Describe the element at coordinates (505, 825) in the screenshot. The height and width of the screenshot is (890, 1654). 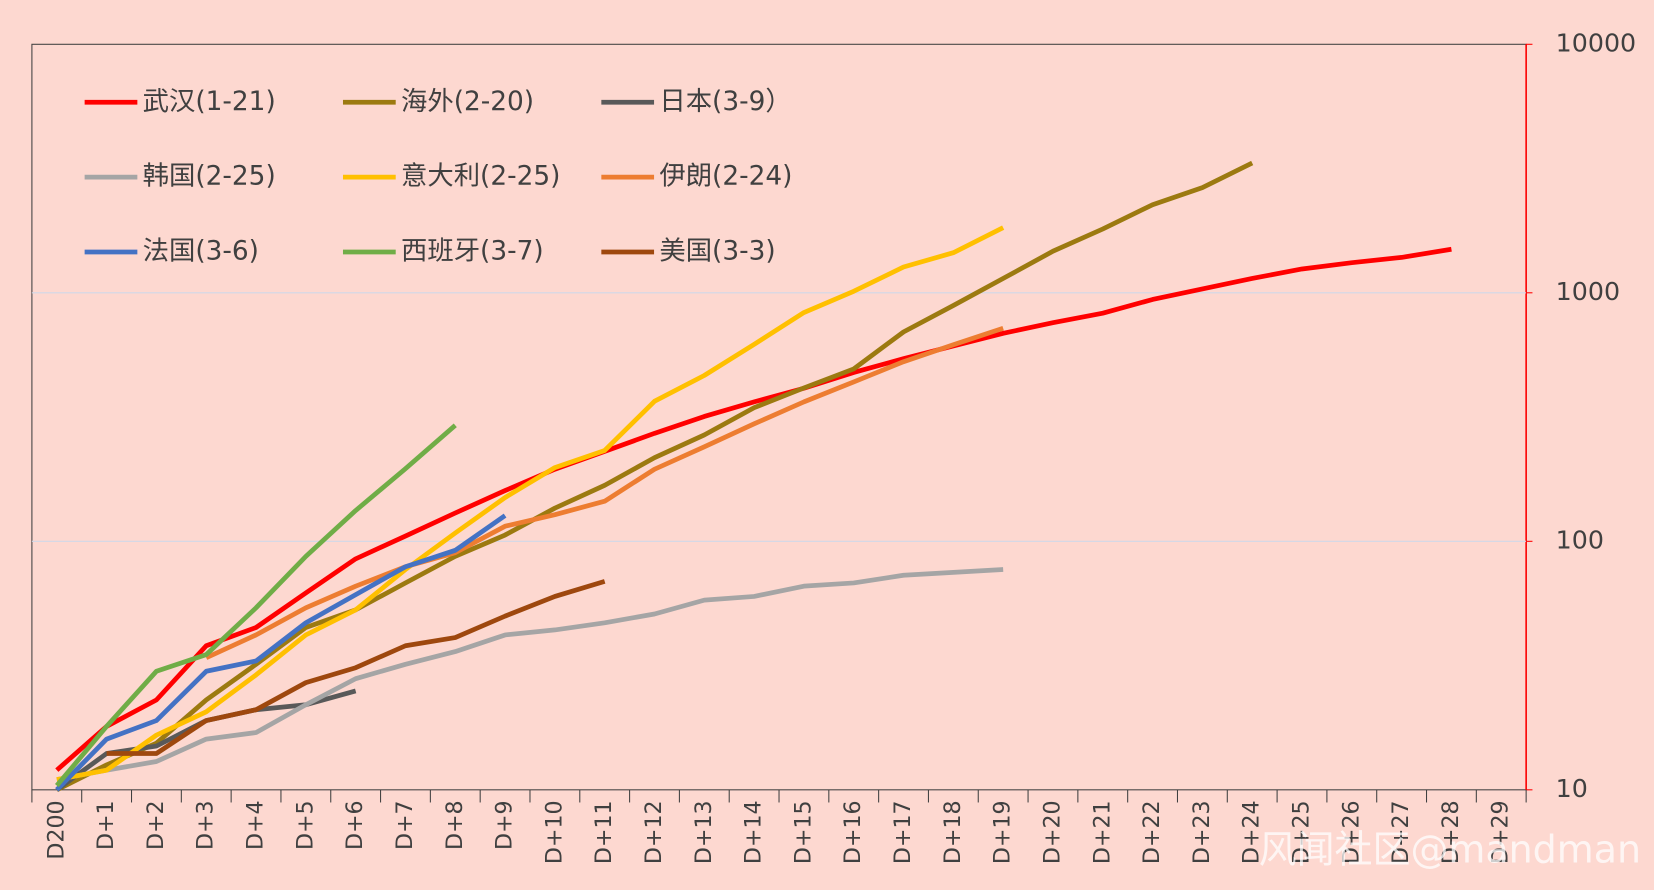
I see `x-tick-label: D+9` at that location.